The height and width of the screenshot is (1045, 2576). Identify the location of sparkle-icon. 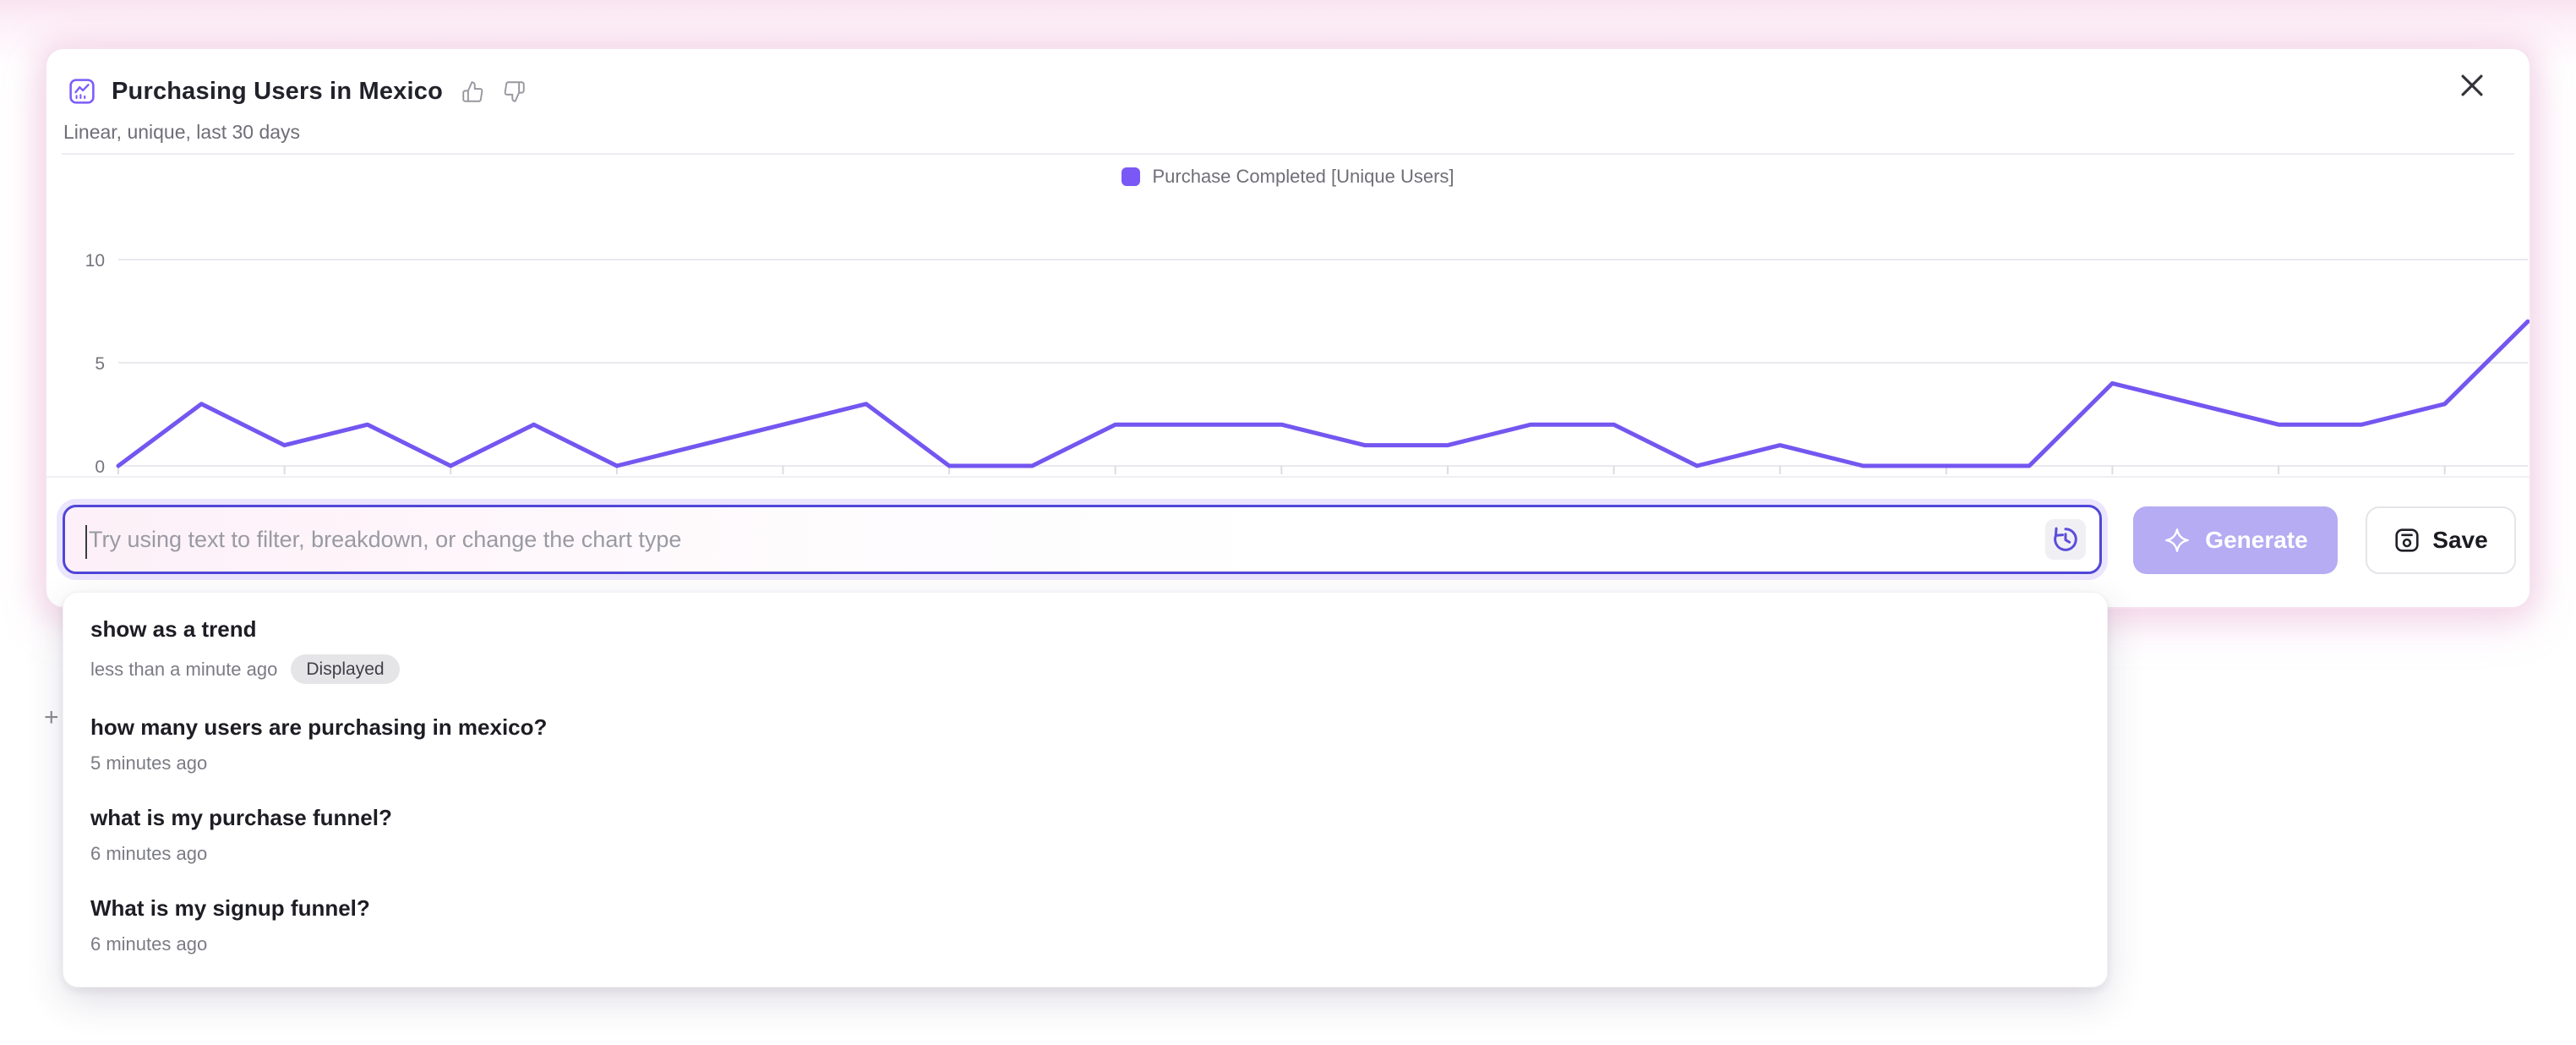
(2177, 540).